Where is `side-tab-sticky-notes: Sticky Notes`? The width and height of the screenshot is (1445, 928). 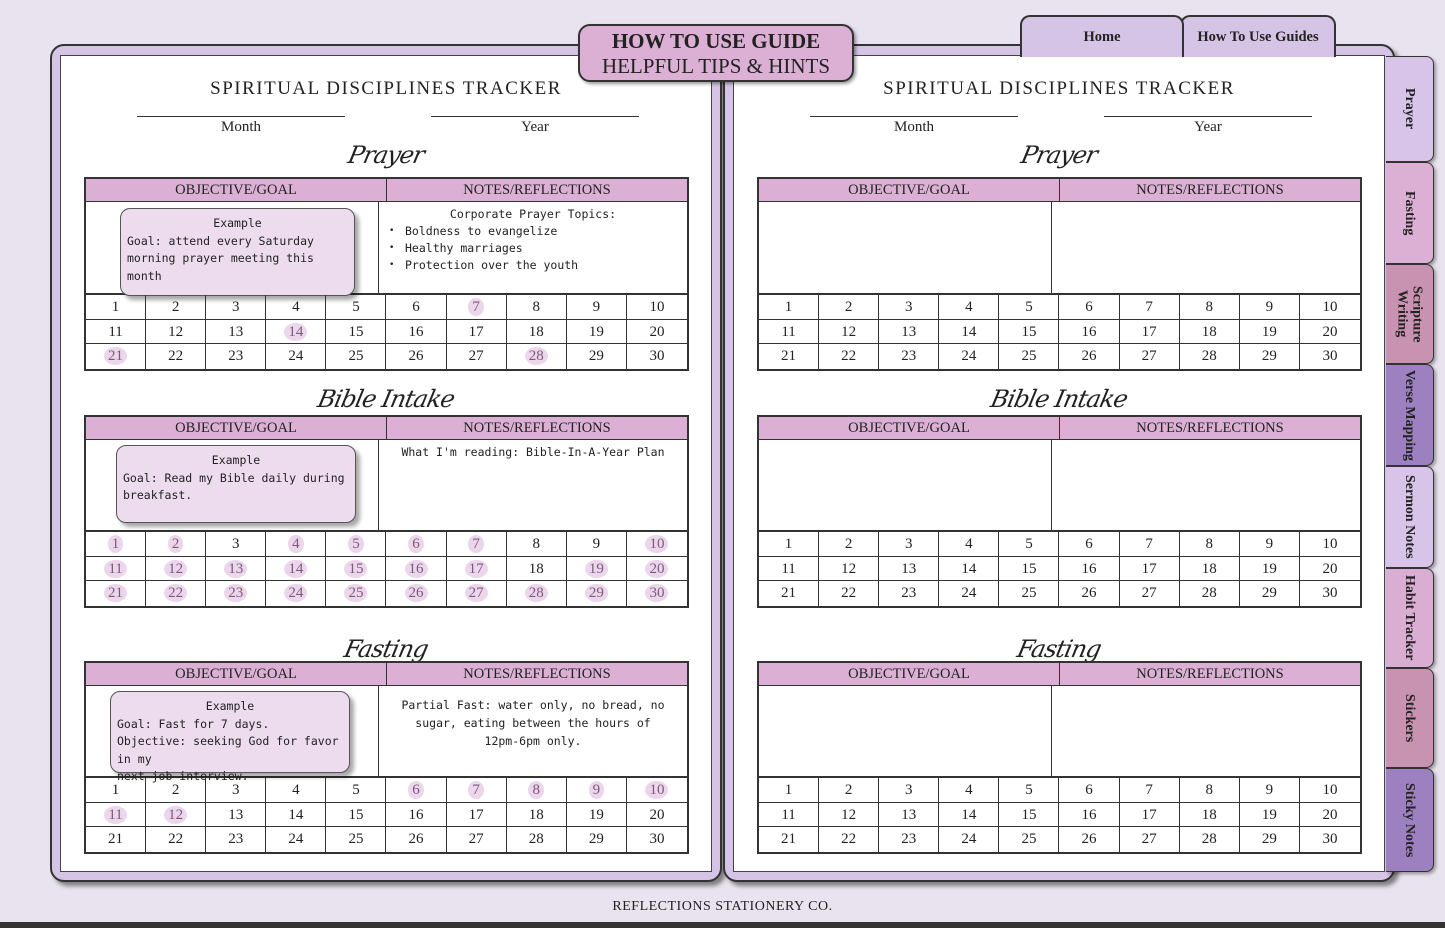 side-tab-sticky-notes: Sticky Notes is located at coordinates (1410, 820).